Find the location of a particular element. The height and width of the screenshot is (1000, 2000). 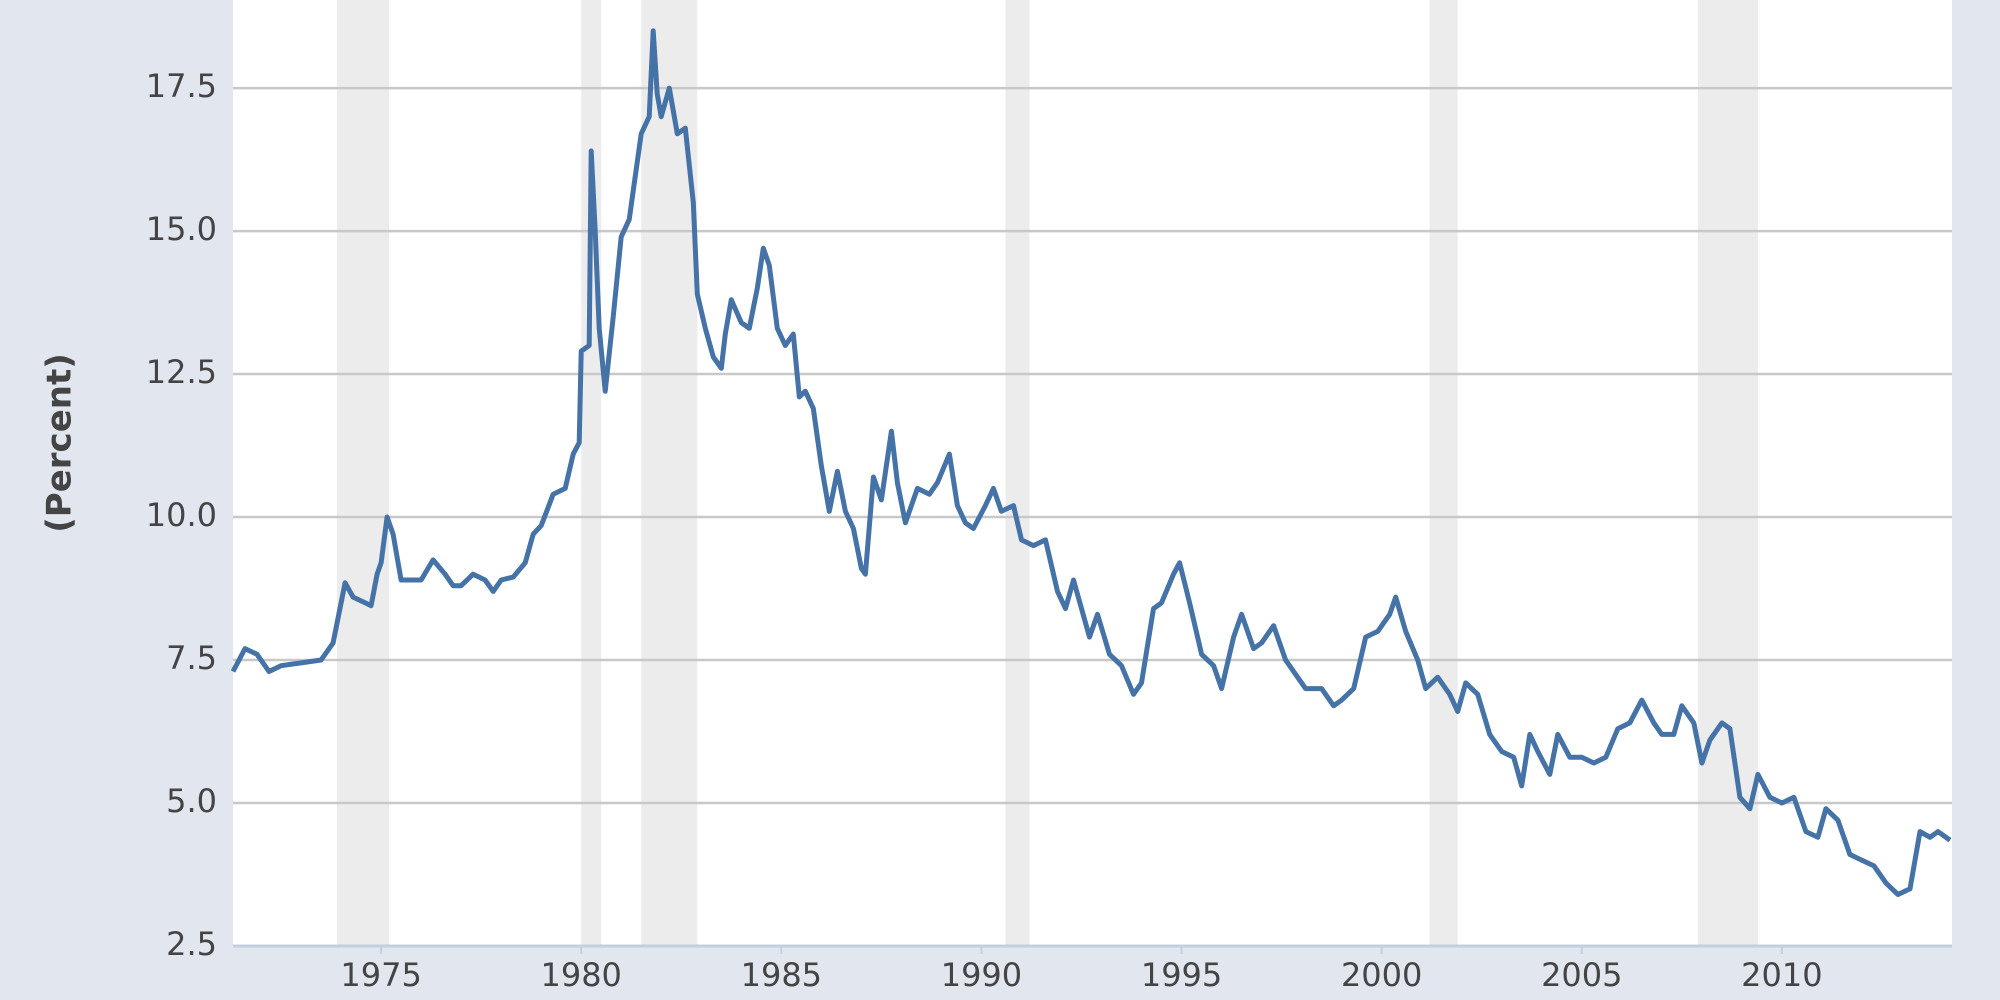

y-tick-label: 5.0 is located at coordinates (191, 801).